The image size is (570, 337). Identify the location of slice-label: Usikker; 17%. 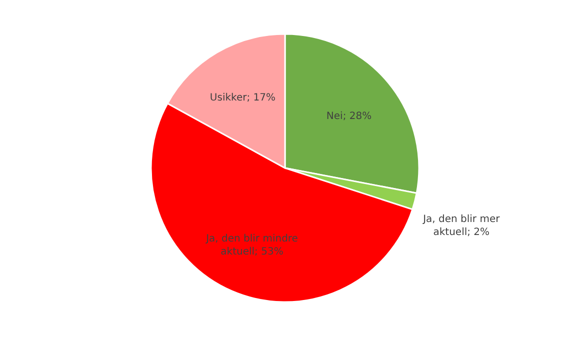
(243, 98).